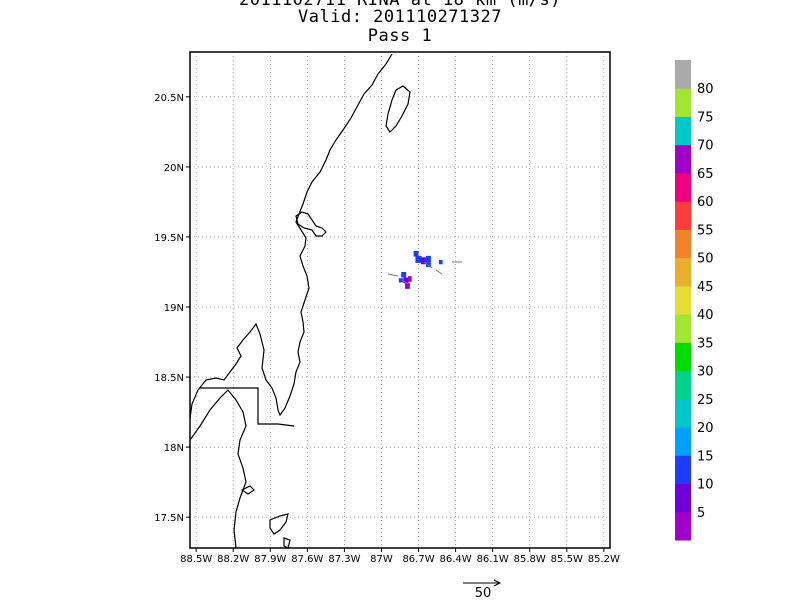 The image size is (800, 600). I want to click on map-title-line3: Pass 1, so click(400, 36).